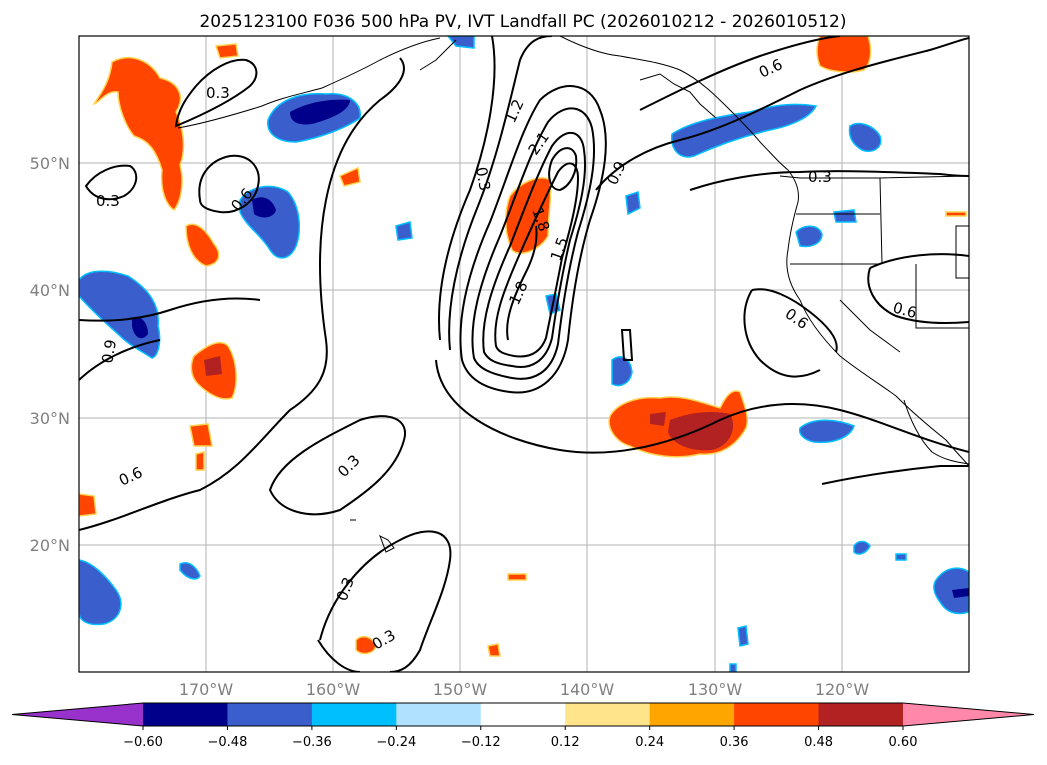 Image resolution: width=1047 pixels, height=765 pixels. What do you see at coordinates (50, 545) in the screenshot?
I see `lat-label: 20°N` at bounding box center [50, 545].